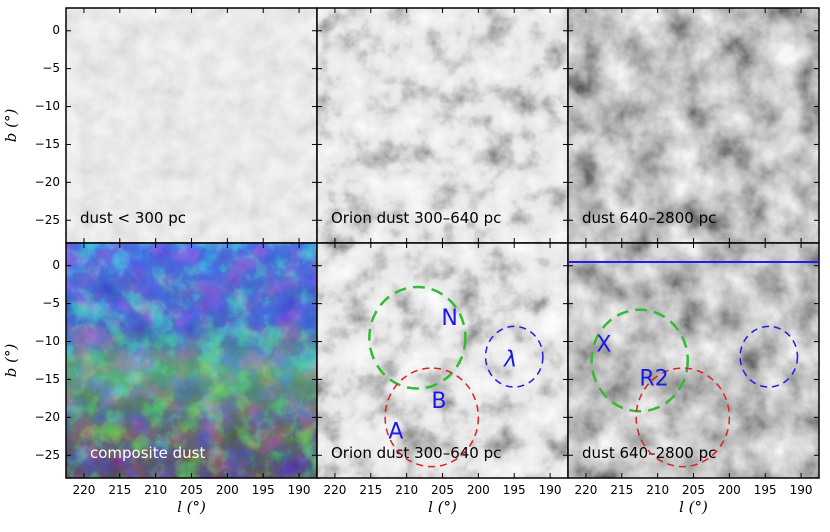 Image resolution: width=830 pixels, height=532 pixels. I want to click on panel-p2: Orion dust 300–640 pc, so click(442, 125).